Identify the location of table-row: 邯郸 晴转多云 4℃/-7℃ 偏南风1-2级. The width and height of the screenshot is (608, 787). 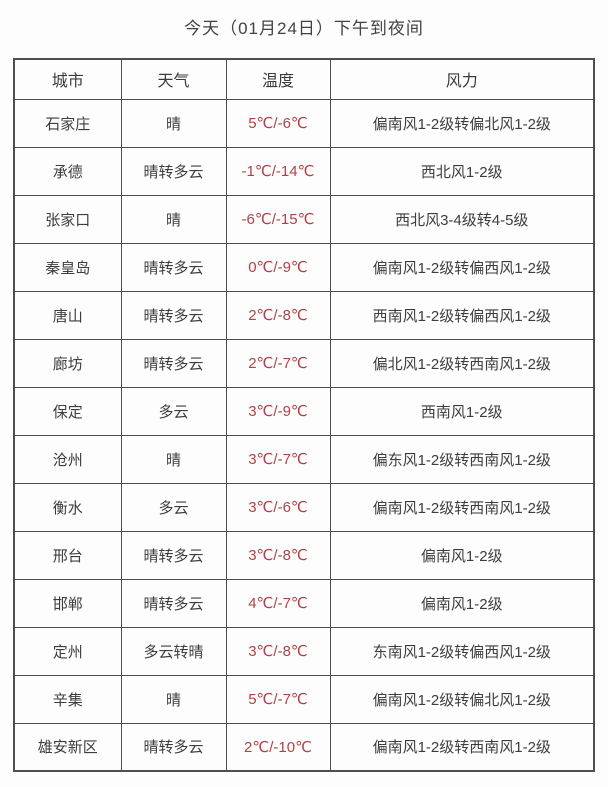
(304, 603).